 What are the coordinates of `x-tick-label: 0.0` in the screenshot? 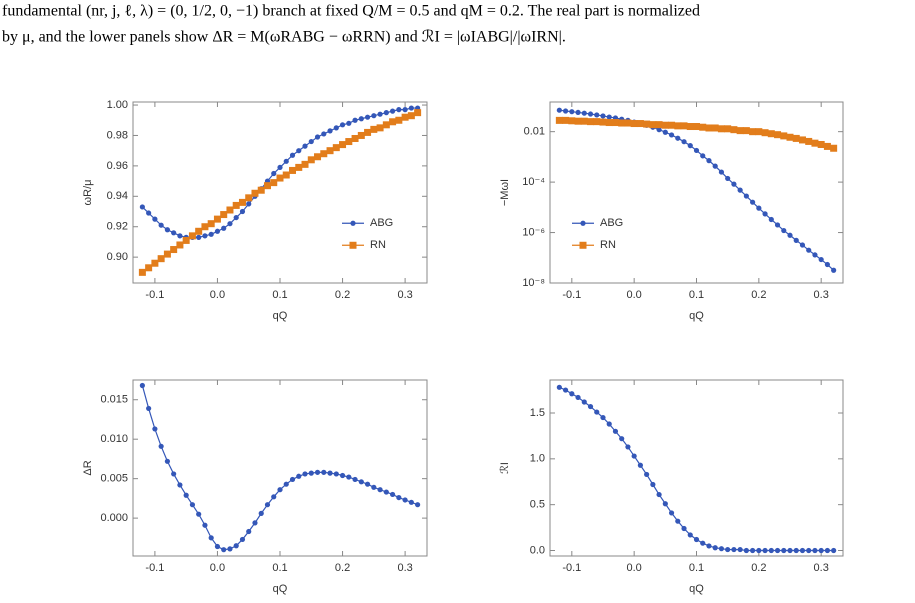 It's located at (217, 295).